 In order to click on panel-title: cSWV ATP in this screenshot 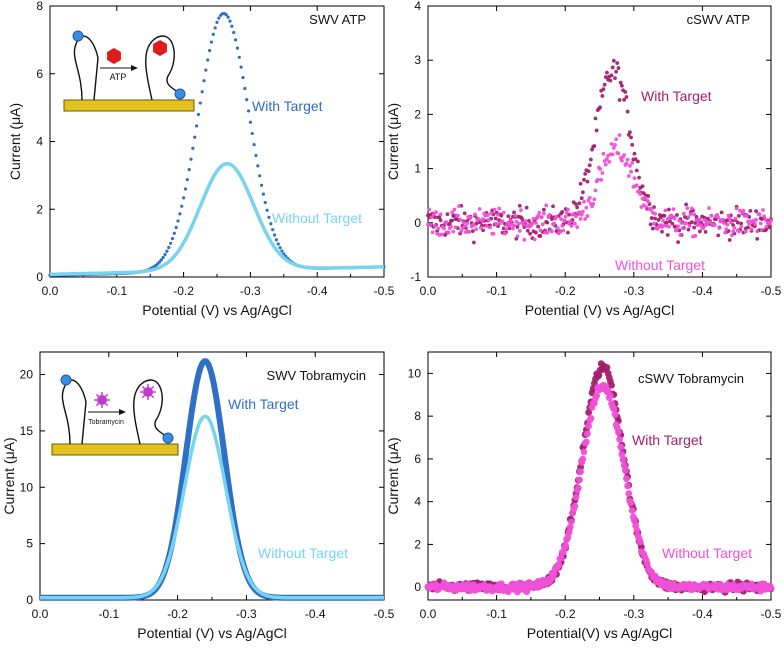, I will do `click(718, 19)`.